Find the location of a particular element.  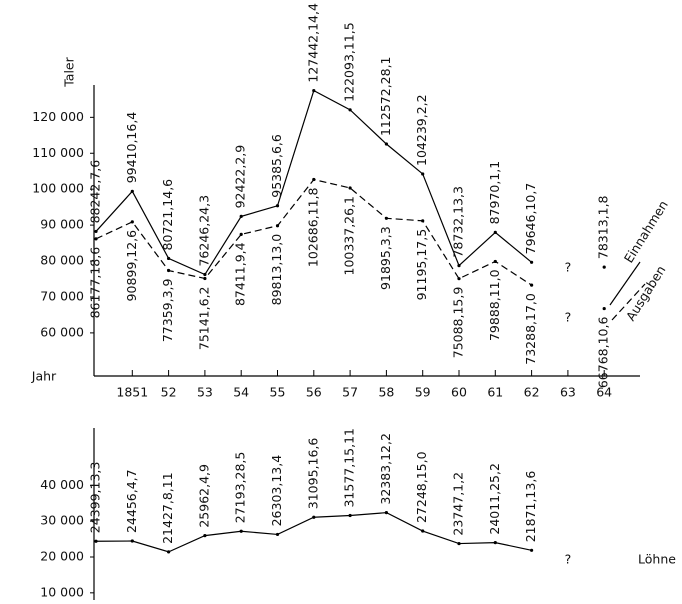

value-label: 127442,14,4 is located at coordinates (312, 43).